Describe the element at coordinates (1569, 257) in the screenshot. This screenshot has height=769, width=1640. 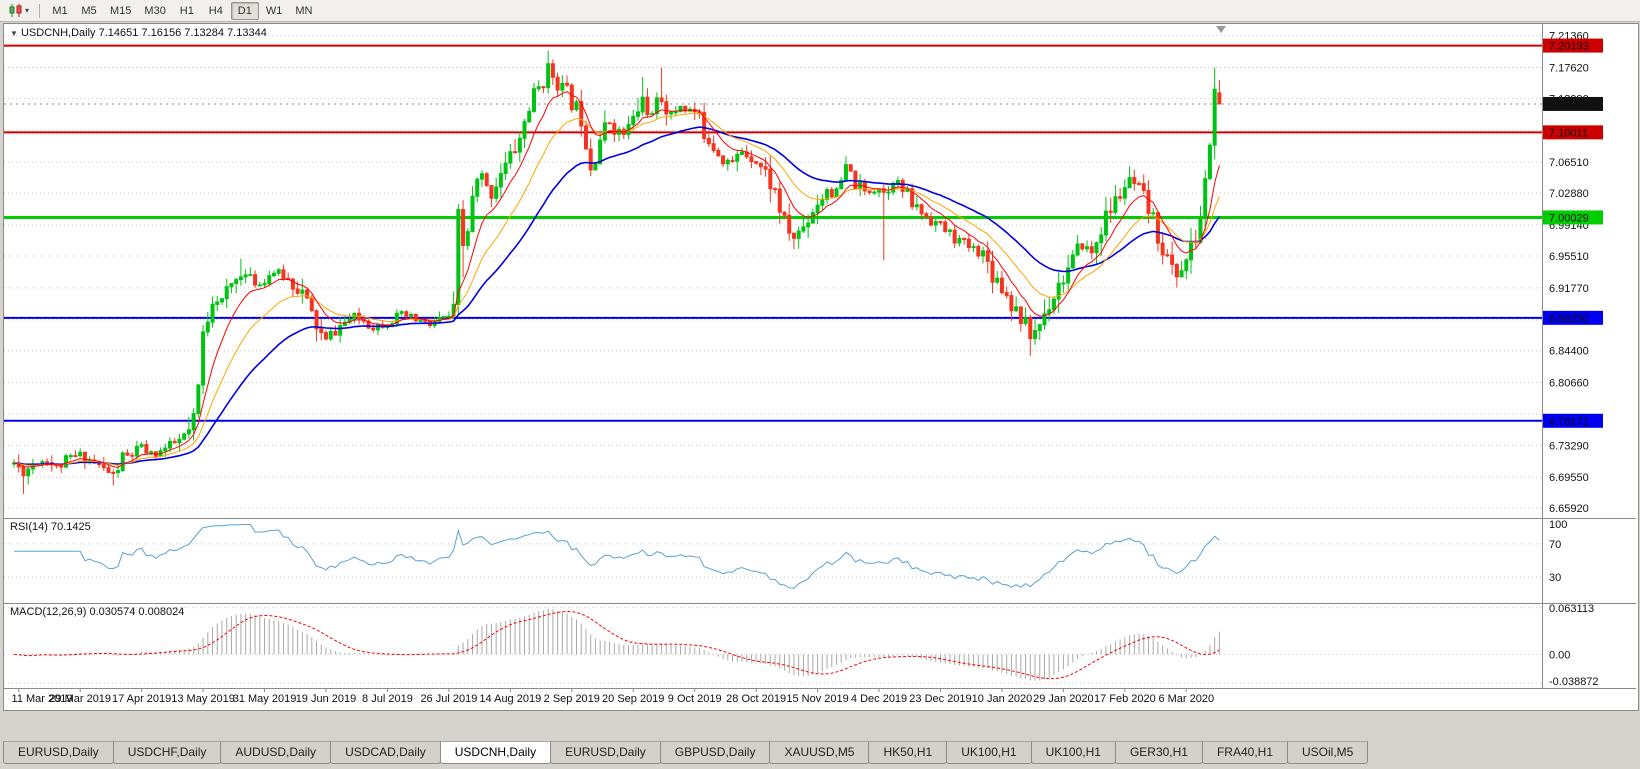
I see `price-scale-label: 6.95510` at that location.